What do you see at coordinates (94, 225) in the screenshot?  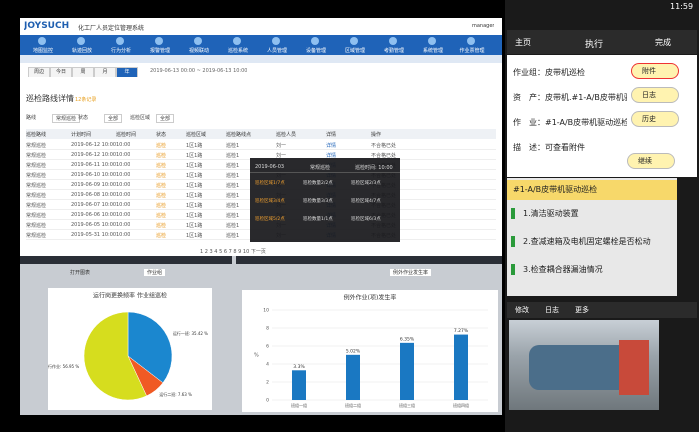 I see `table-cell: 2019-06-05 10:00` at bounding box center [94, 225].